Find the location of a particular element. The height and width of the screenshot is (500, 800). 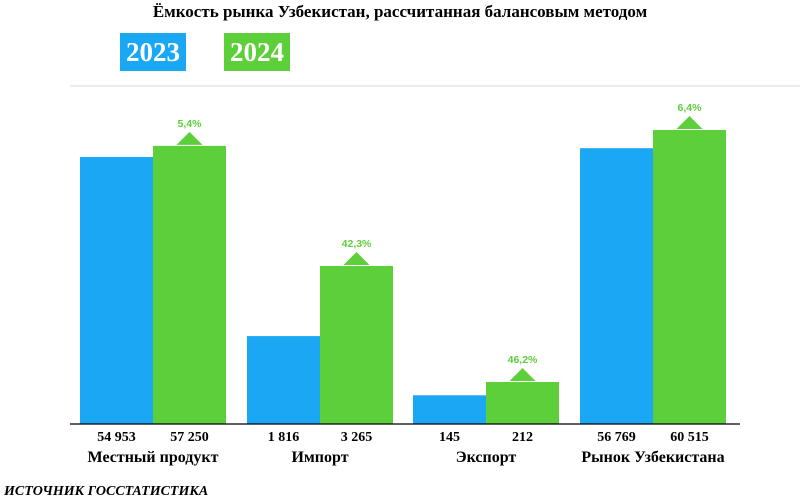

category-label-4: Рынок Узбекистана is located at coordinates (652, 457).